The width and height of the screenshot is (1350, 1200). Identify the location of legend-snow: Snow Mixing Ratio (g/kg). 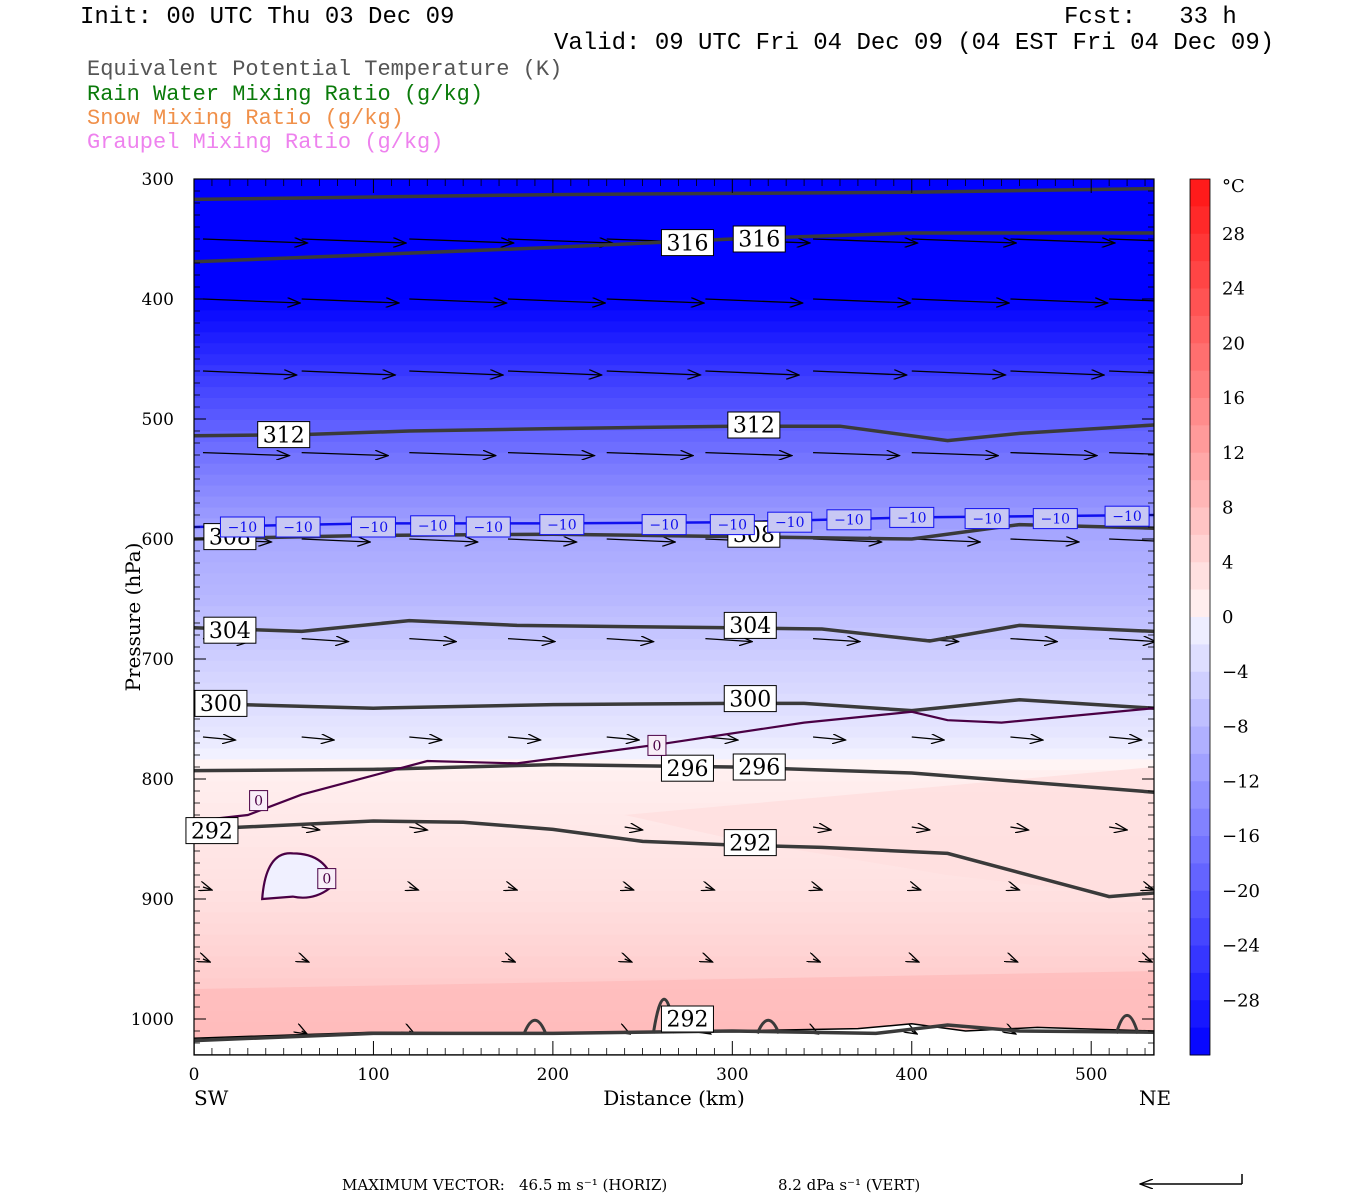
(245, 118).